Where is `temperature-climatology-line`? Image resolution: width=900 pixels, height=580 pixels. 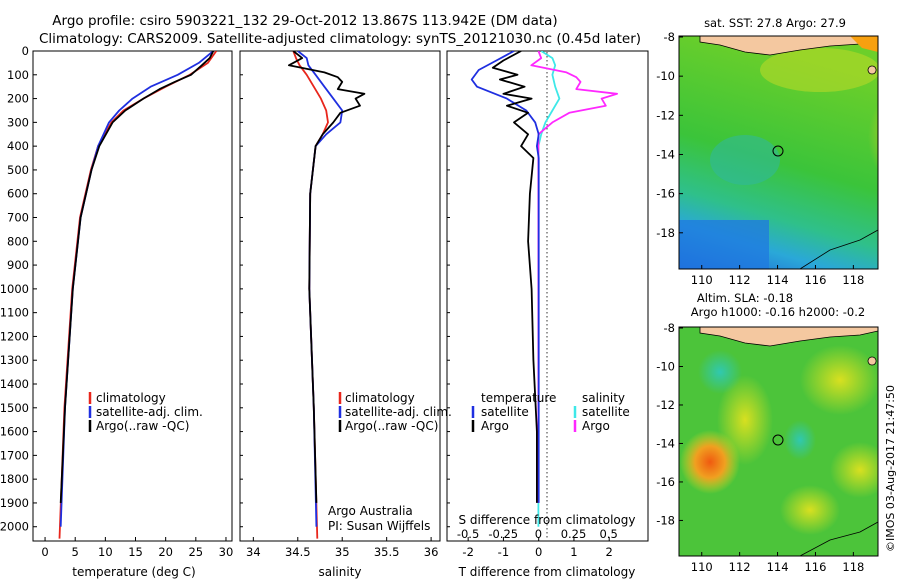
temperature-climatology-line is located at coordinates (138, 295).